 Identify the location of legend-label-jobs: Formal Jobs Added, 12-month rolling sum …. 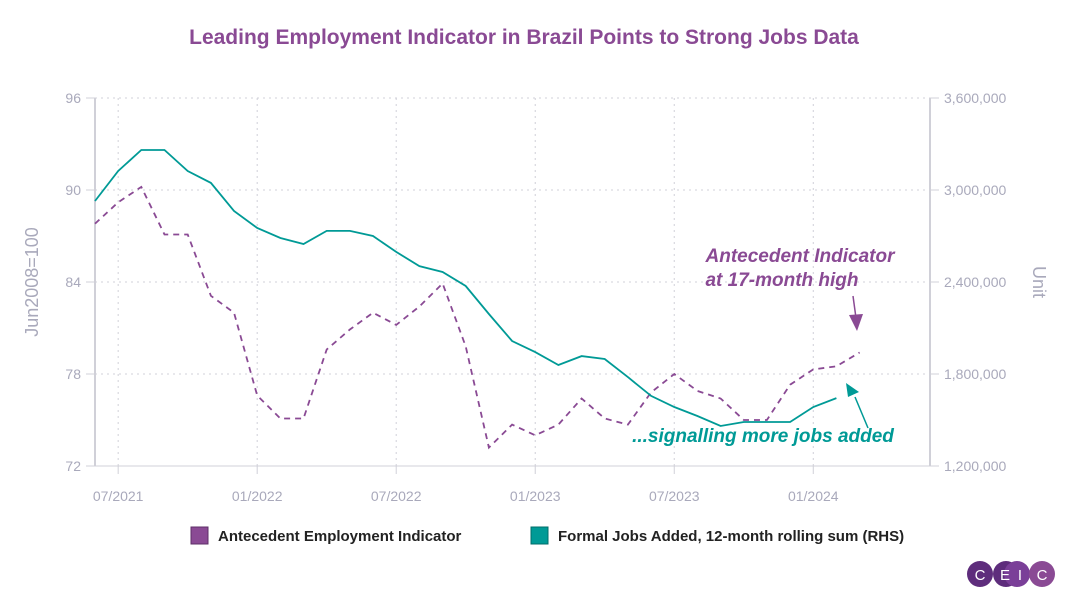
(731, 536).